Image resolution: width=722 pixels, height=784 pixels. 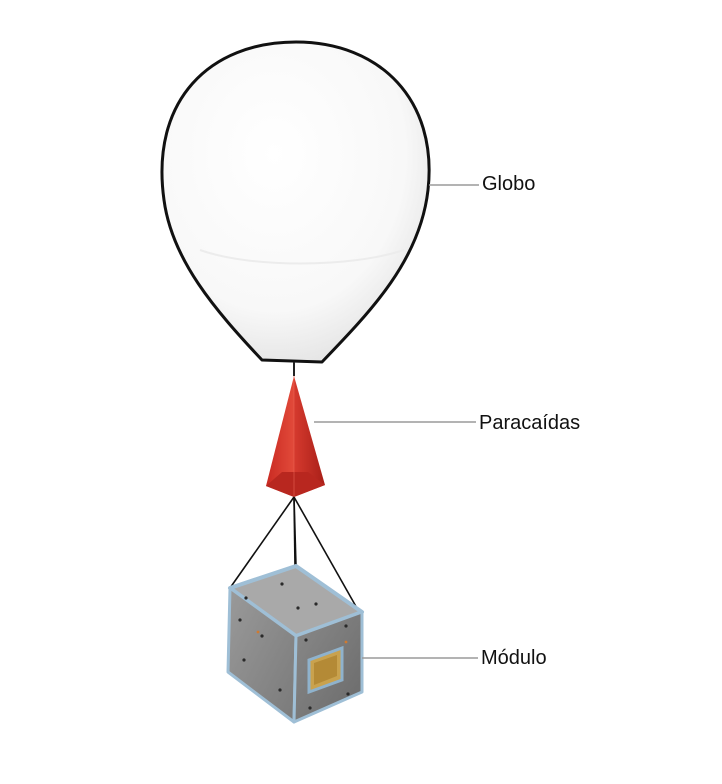 I want to click on leader-lines, so click(x=396, y=421).